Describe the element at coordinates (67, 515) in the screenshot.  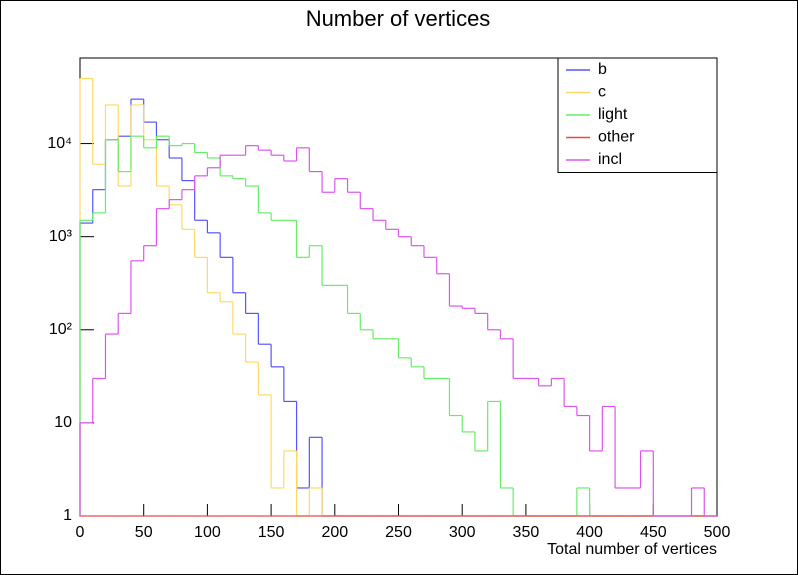
I see `y-tick-label: 1` at that location.